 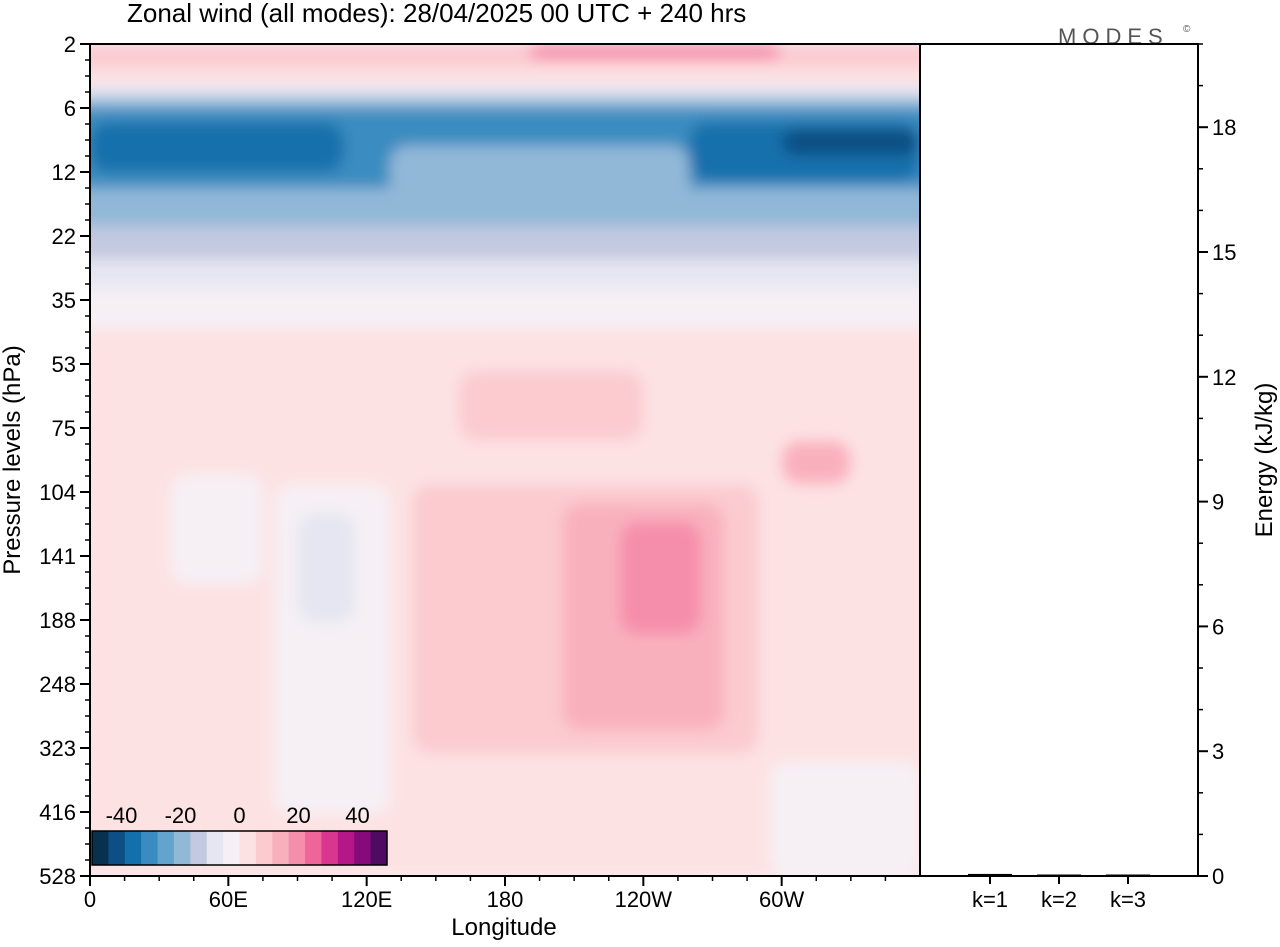 I want to click on energy-tick-label: 18, so click(x=1224, y=127).